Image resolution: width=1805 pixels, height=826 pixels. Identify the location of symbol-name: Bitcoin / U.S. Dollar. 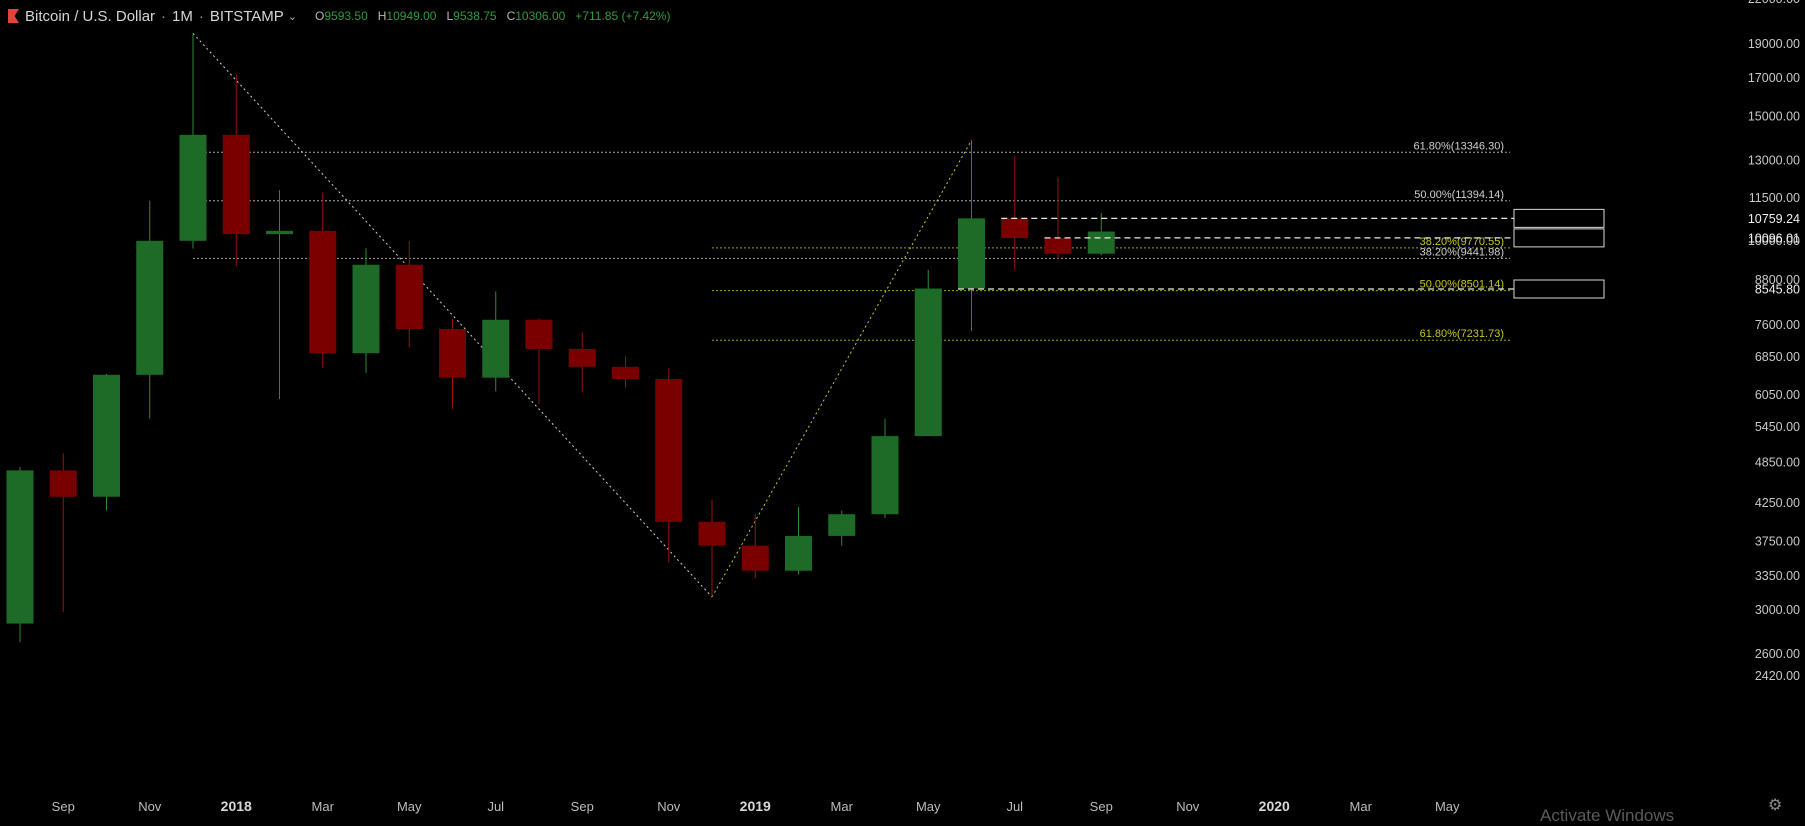
(90, 16).